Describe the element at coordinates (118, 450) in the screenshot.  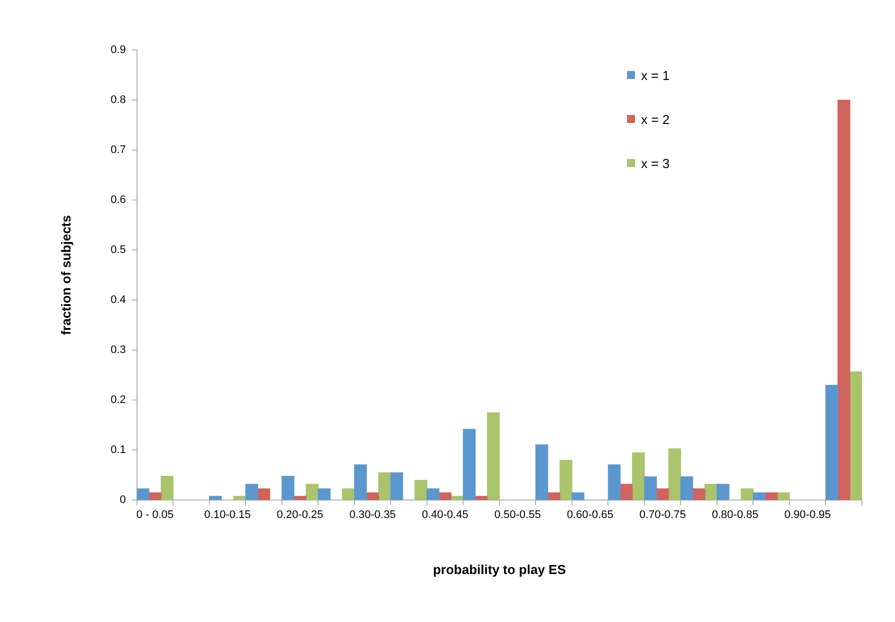
I see `y-tick-label: 0.1` at that location.